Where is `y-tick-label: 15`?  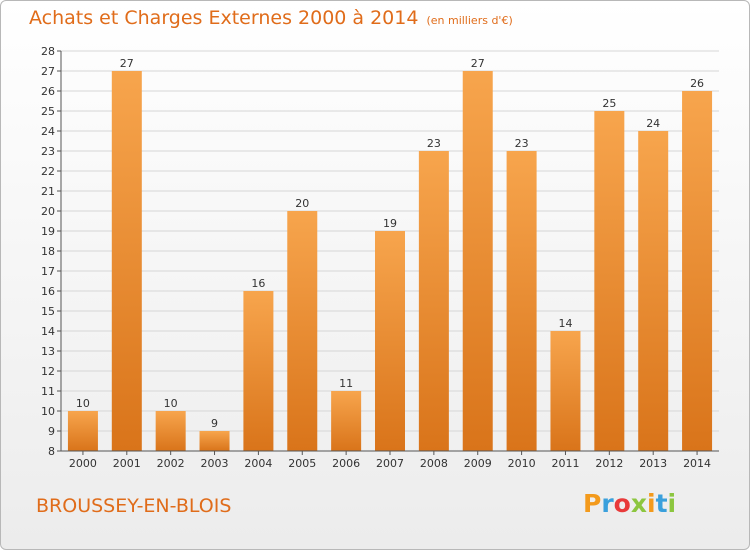
y-tick-label: 15 is located at coordinates (48, 311).